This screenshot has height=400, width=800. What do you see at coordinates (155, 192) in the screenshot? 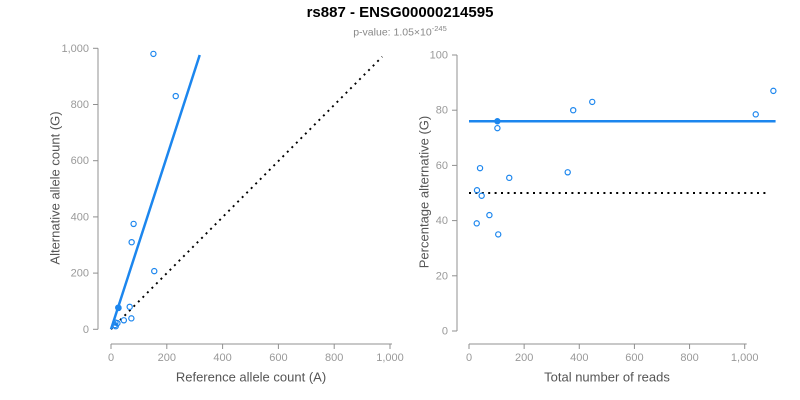
I see `fit-line` at bounding box center [155, 192].